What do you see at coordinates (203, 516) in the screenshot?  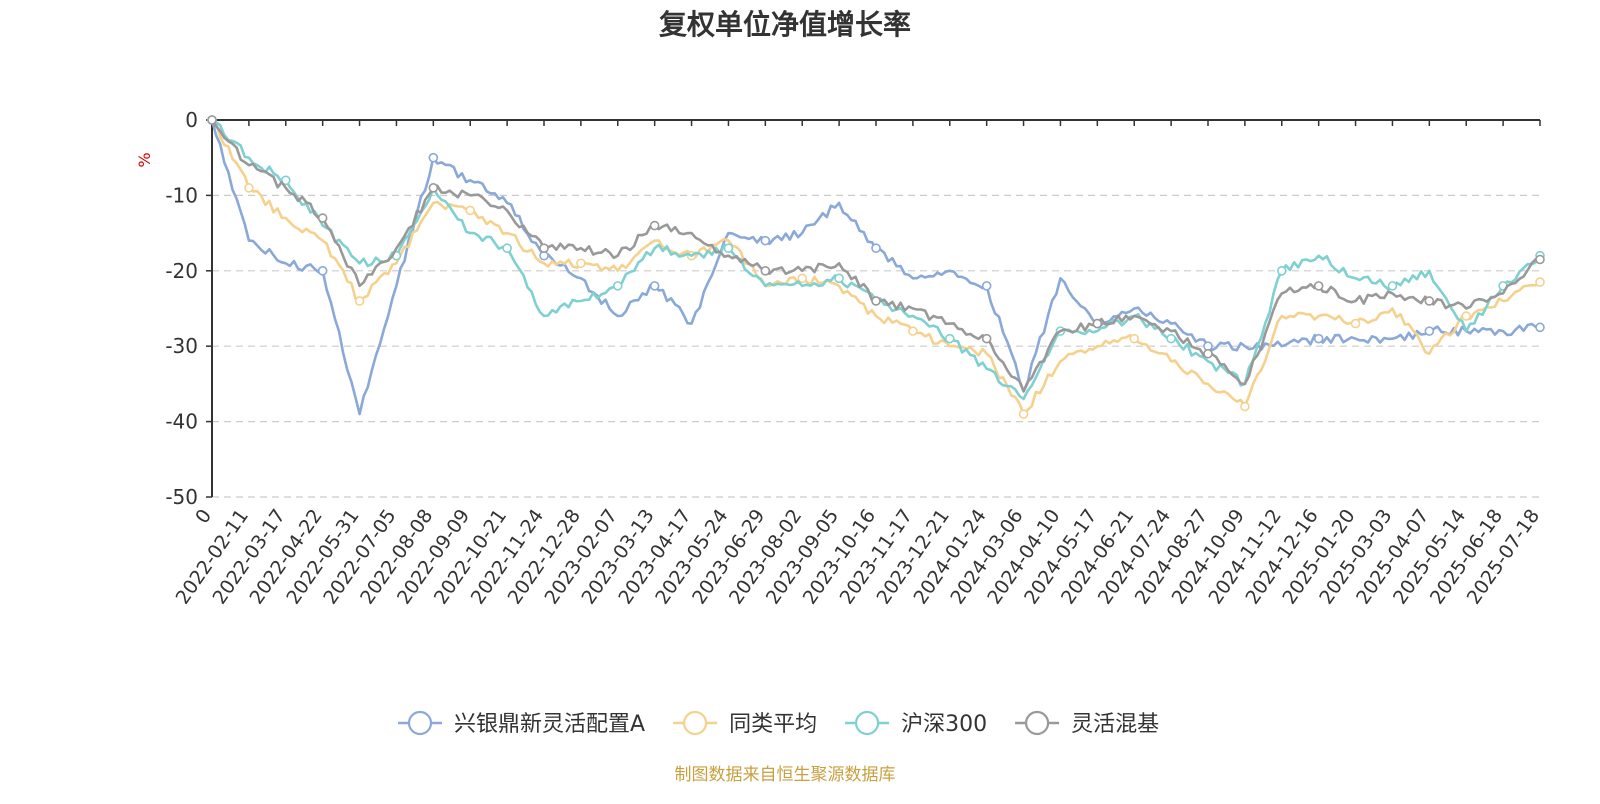 I see `x-tick-label: 0` at bounding box center [203, 516].